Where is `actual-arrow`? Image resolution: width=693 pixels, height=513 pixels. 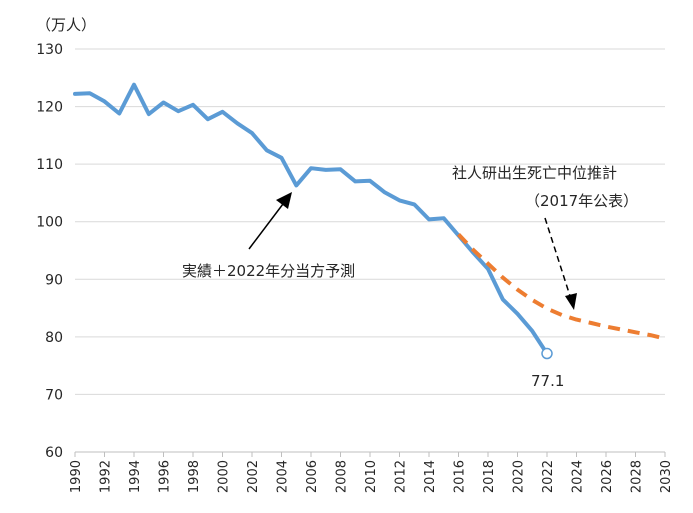
actual-arrow is located at coordinates (267, 224).